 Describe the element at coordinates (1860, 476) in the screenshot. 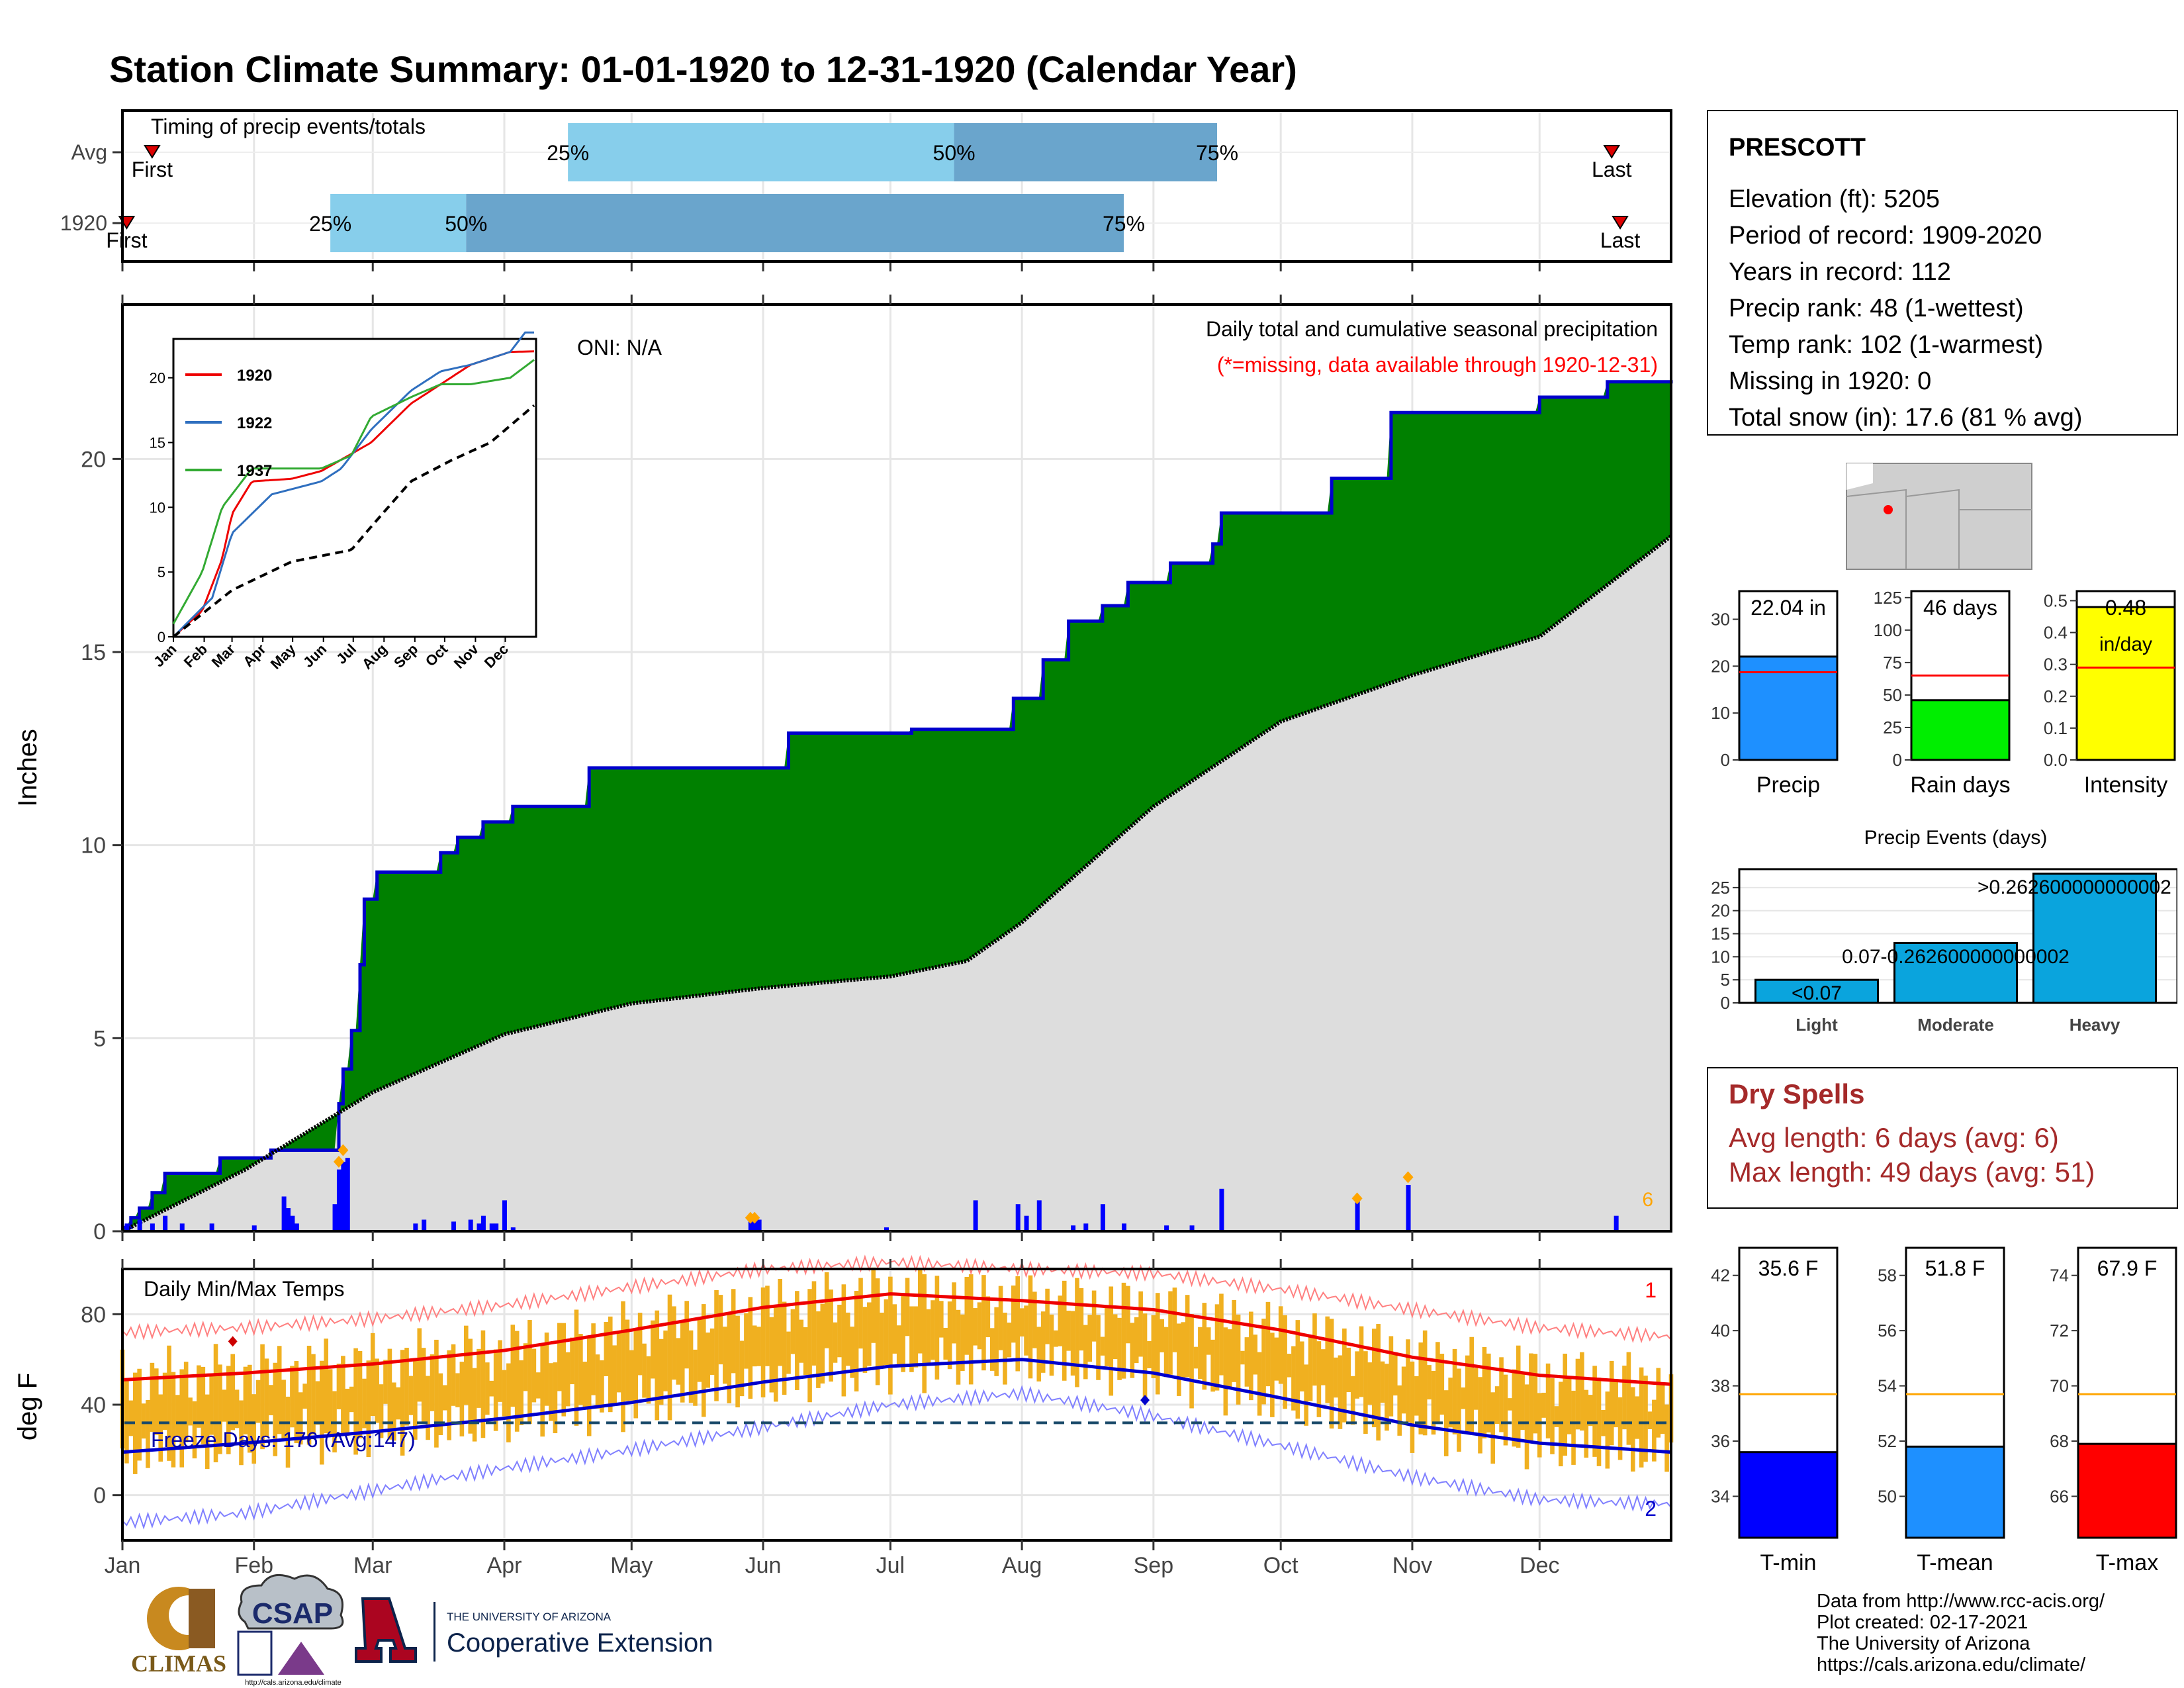

I see `map-notch` at that location.